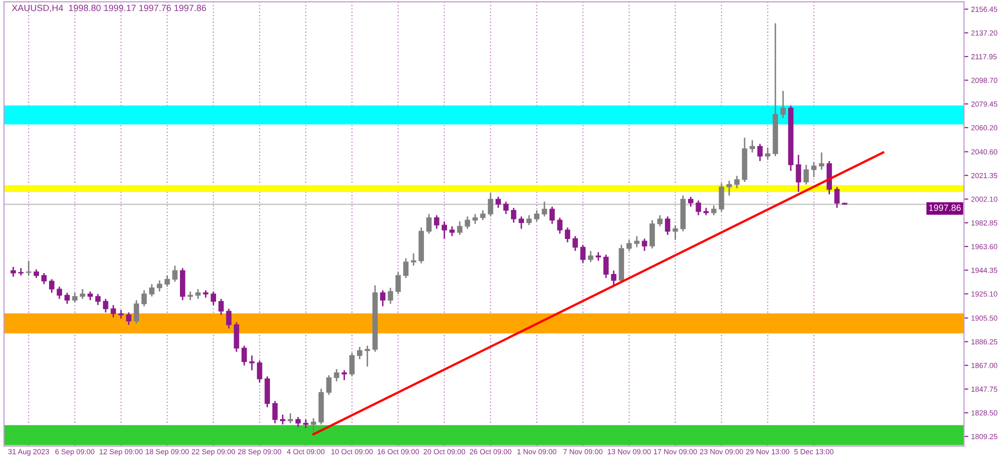 The height and width of the screenshot is (458, 1000). Describe the element at coordinates (109, 8) in the screenshot. I see `chart-title: XAUUSD,H4 1998.80 1999.17 1997.76 1997.86` at that location.